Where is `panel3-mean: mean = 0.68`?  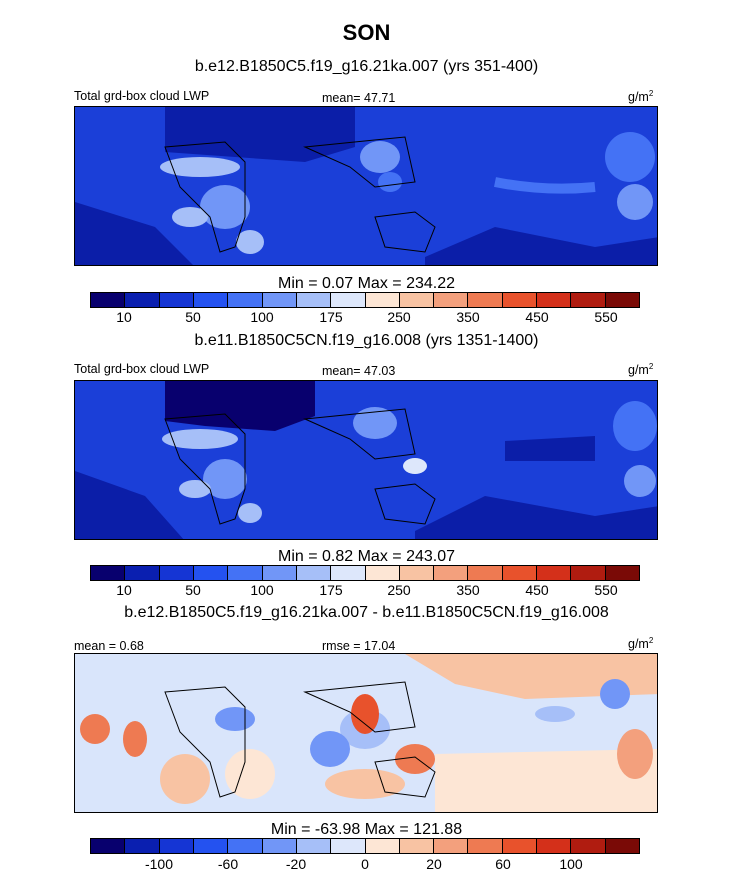
panel3-mean: mean = 0.68 is located at coordinates (109, 646).